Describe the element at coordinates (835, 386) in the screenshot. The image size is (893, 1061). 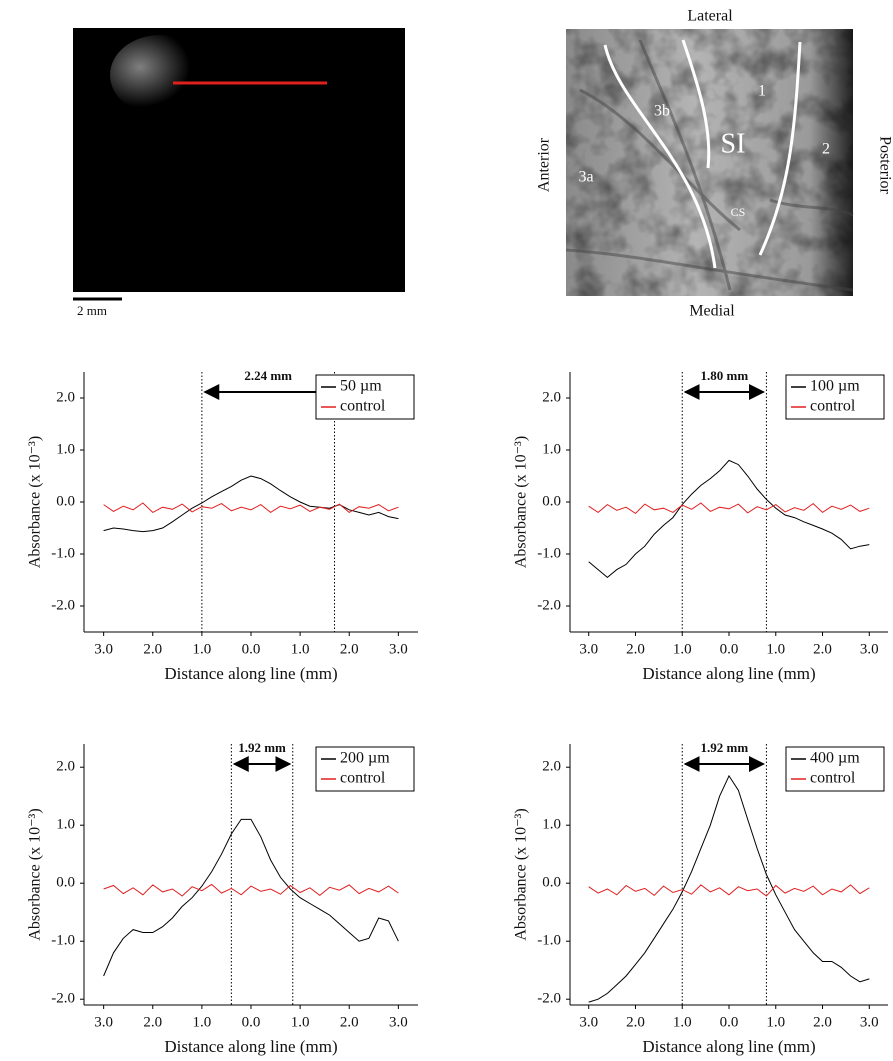
I see `legend-label: 100 µm` at that location.